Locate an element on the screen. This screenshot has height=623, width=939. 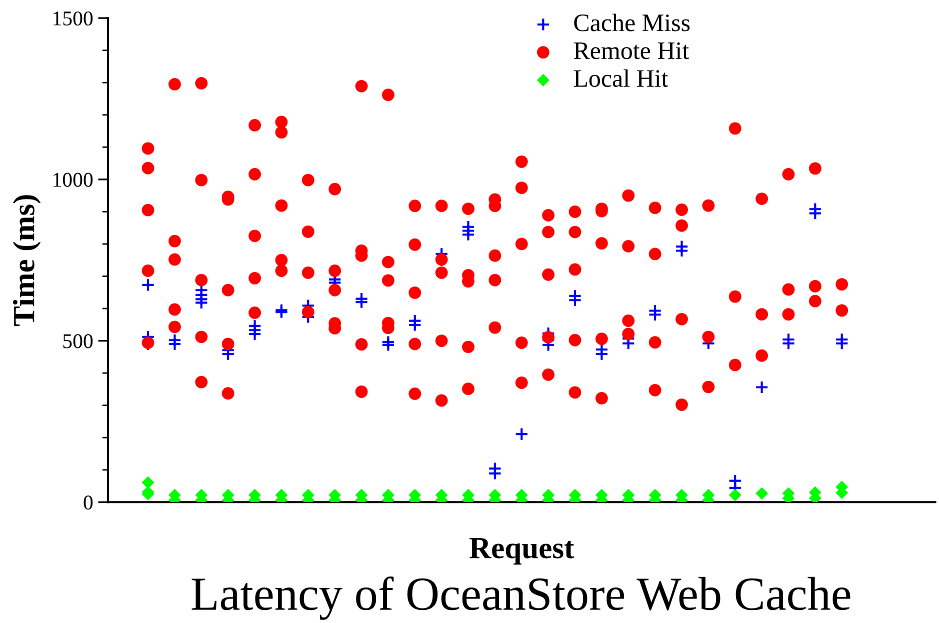
y-tick-label: 500 is located at coordinates (78, 341).